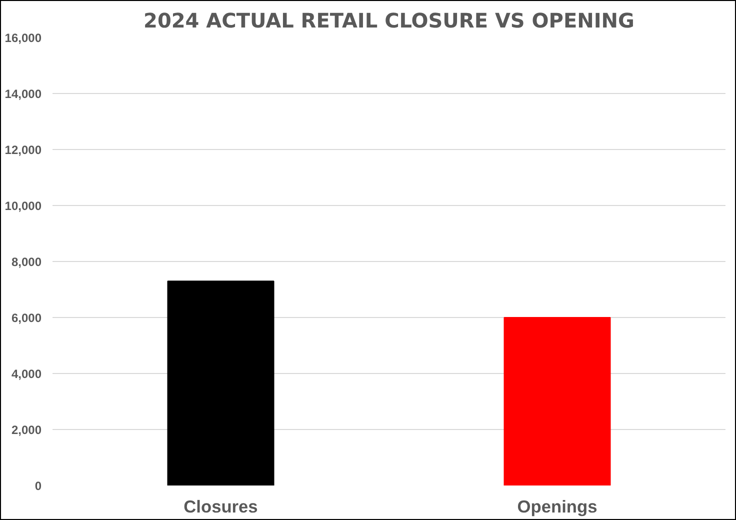  Describe the element at coordinates (23, 38) in the screenshot. I see `y-tick-label: 16,000` at that location.